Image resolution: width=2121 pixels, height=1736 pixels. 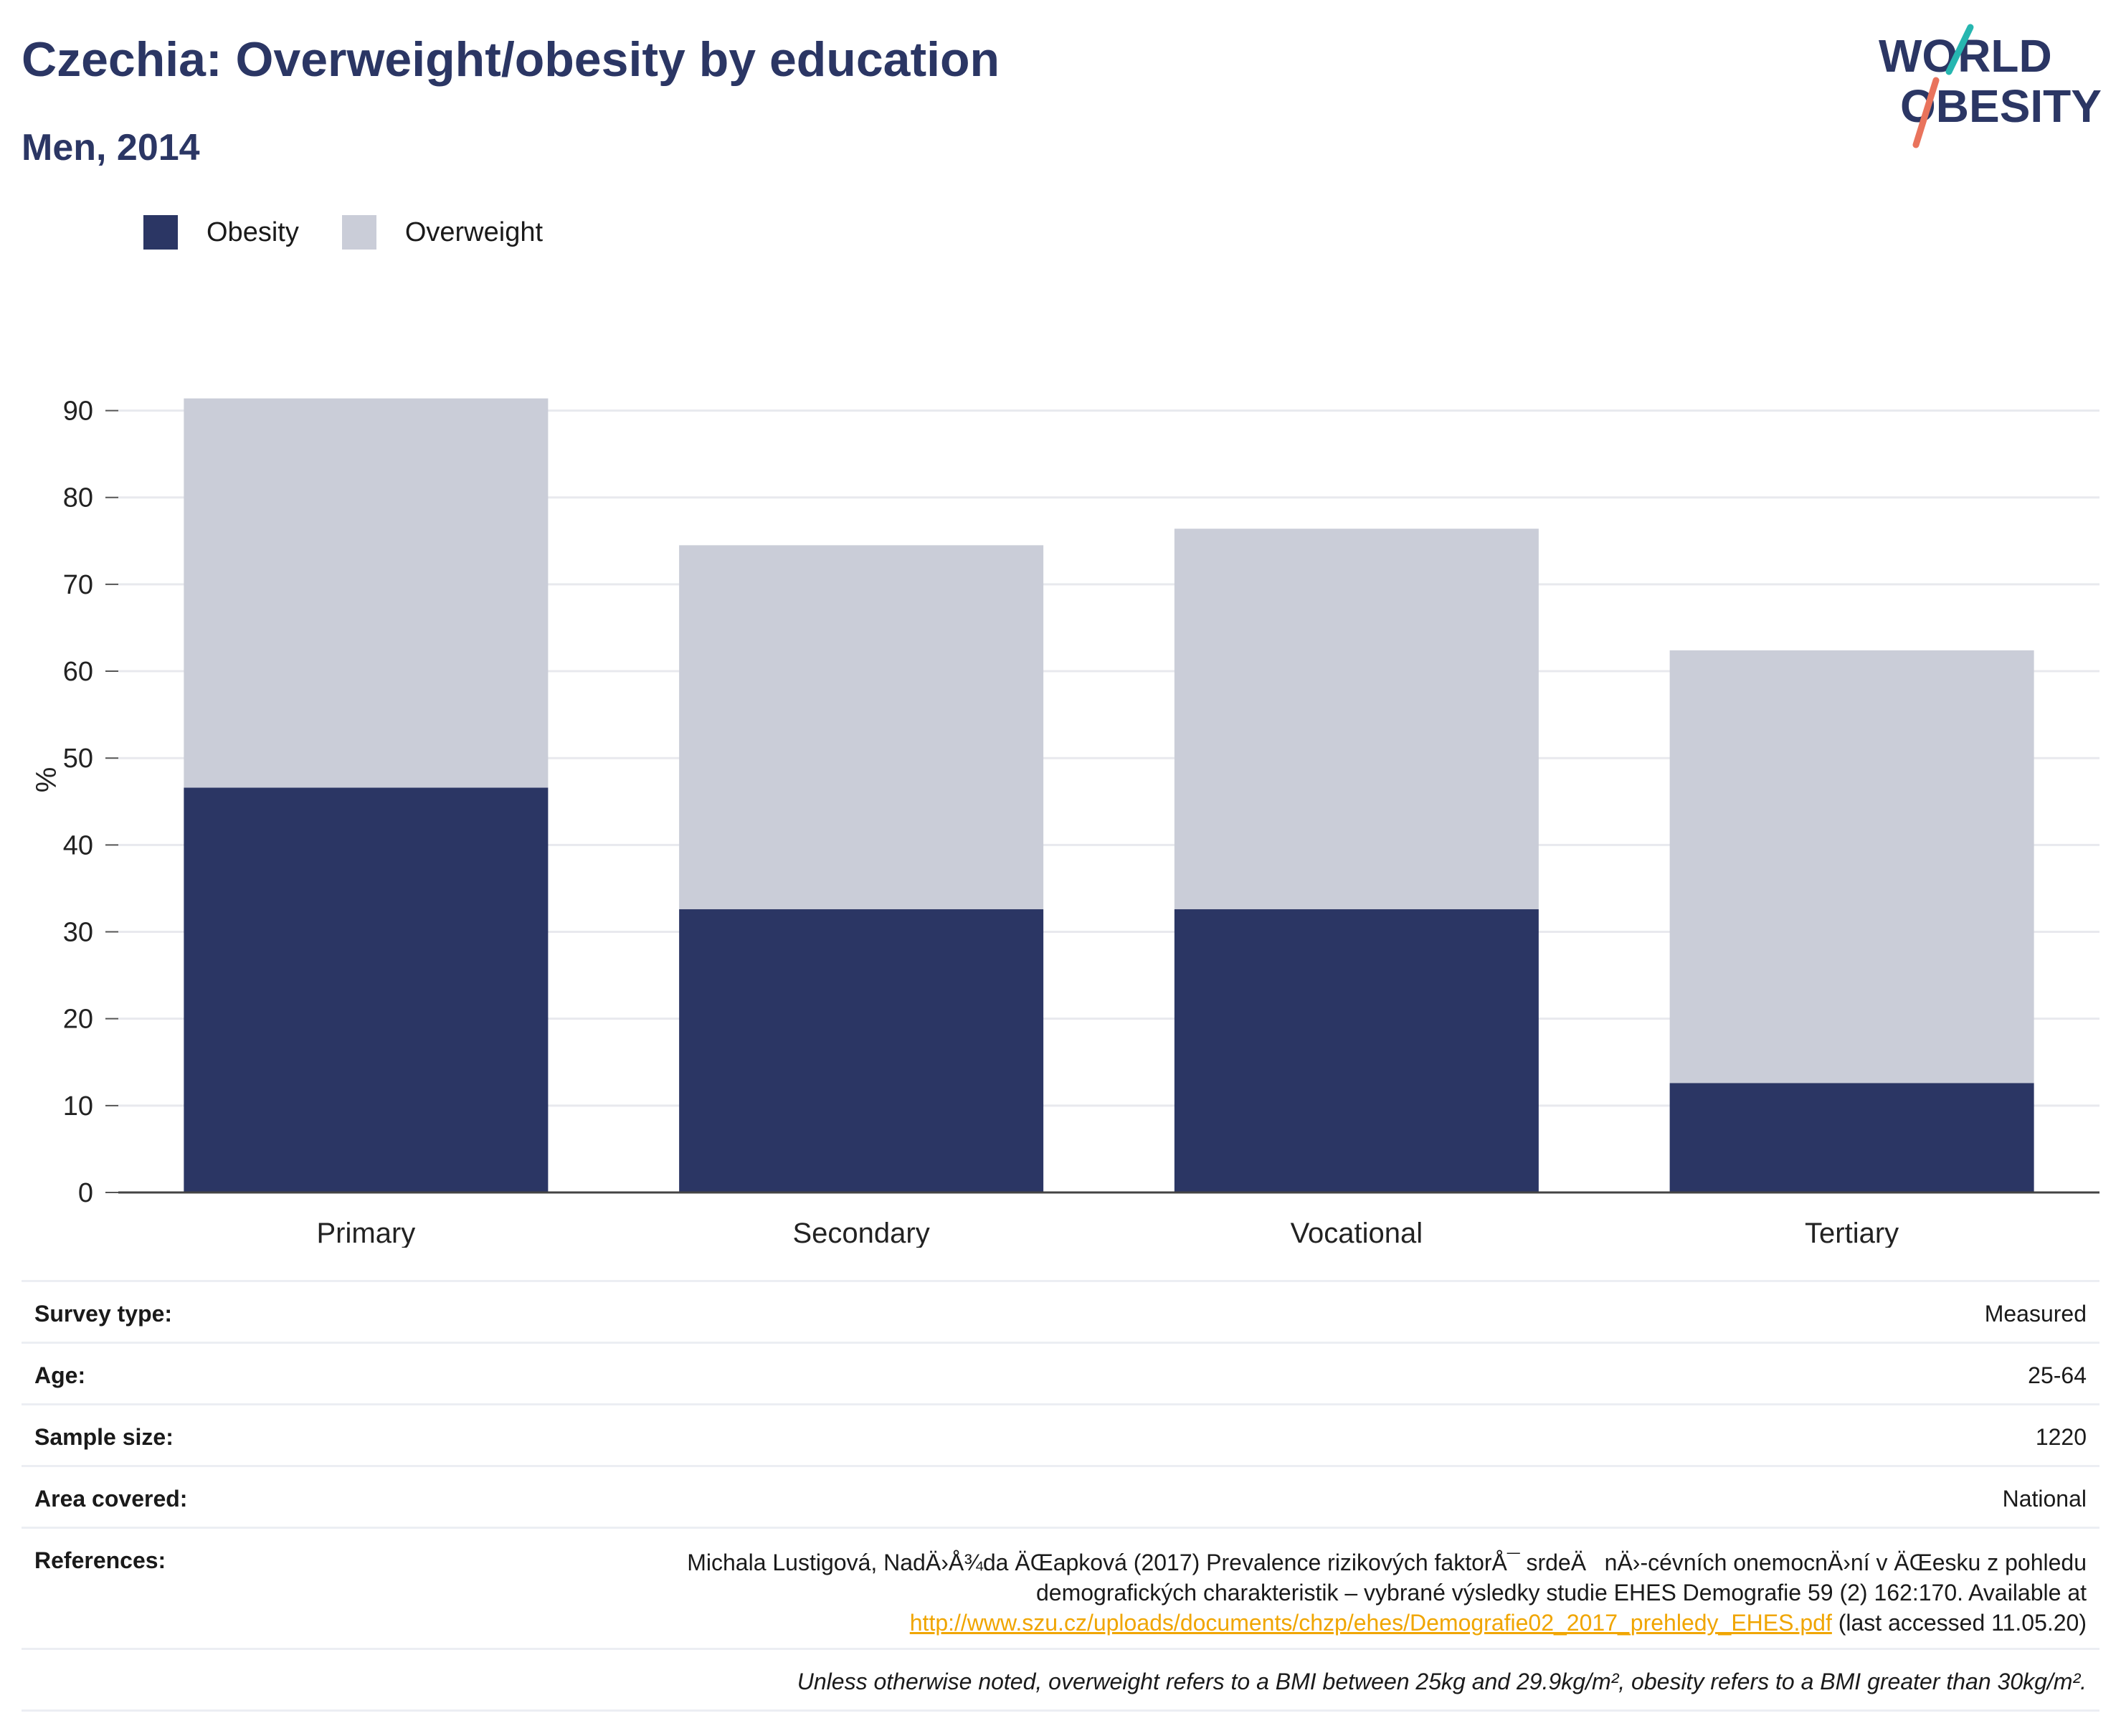 What do you see at coordinates (78, 1106) in the screenshot?
I see `y-tick-label: 10` at bounding box center [78, 1106].